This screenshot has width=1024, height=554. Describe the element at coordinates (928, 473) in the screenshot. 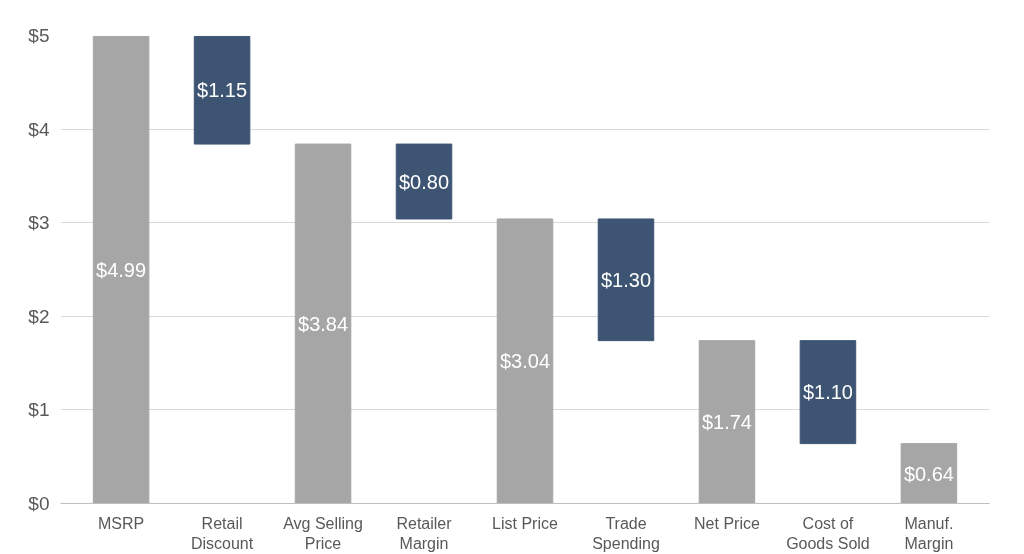

I see `data-label: $0.64` at that location.